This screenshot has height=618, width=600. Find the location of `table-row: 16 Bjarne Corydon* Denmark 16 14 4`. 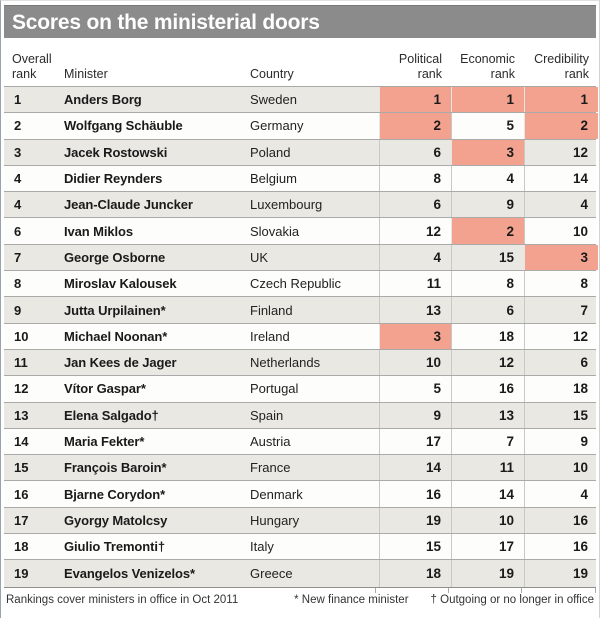

table-row: 16 Bjarne Corydon* Denmark 16 14 4 is located at coordinates (301, 494).